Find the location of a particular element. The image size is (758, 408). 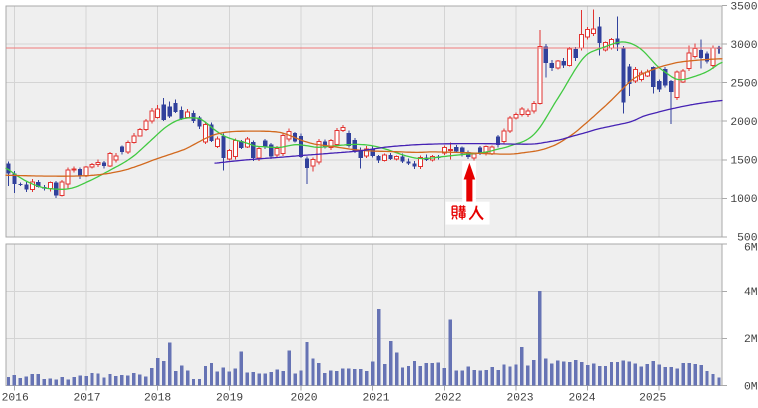

svg-text: 4M is located at coordinates (751, 293).